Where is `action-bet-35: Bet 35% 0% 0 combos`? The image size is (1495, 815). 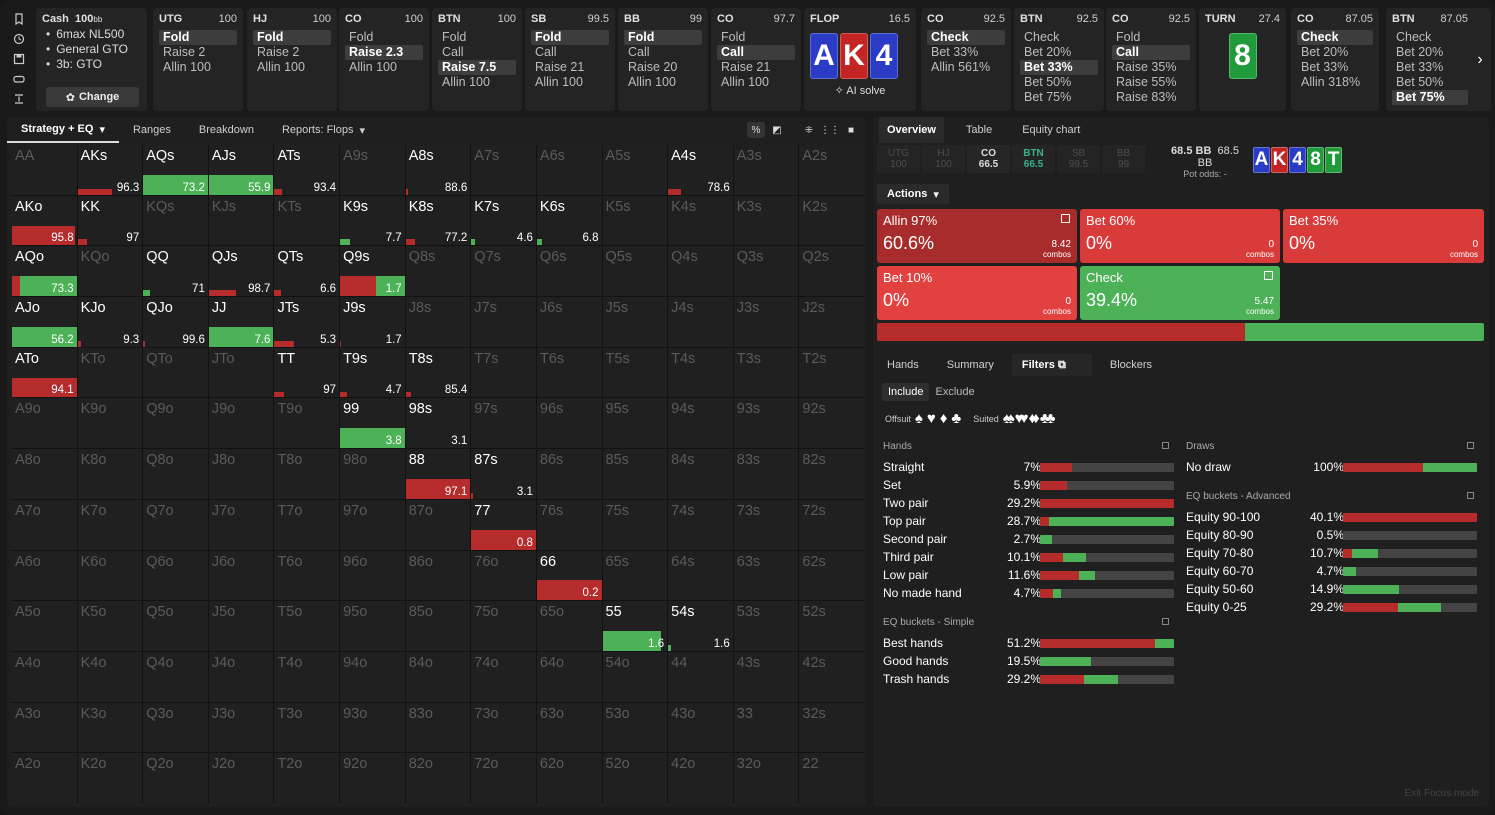
action-bet-35: Bet 35% 0% 0 combos is located at coordinates (1383, 236).